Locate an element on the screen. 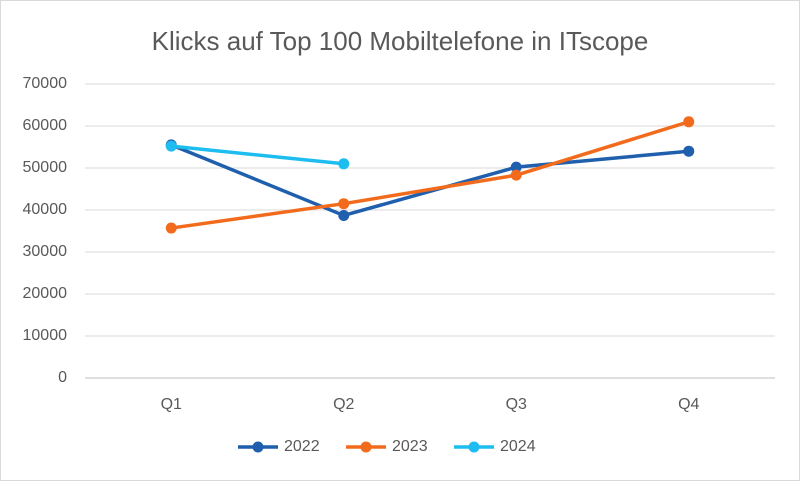 Image resolution: width=800 pixels, height=481 pixels. y-tick-label: 20000 is located at coordinates (45, 293).